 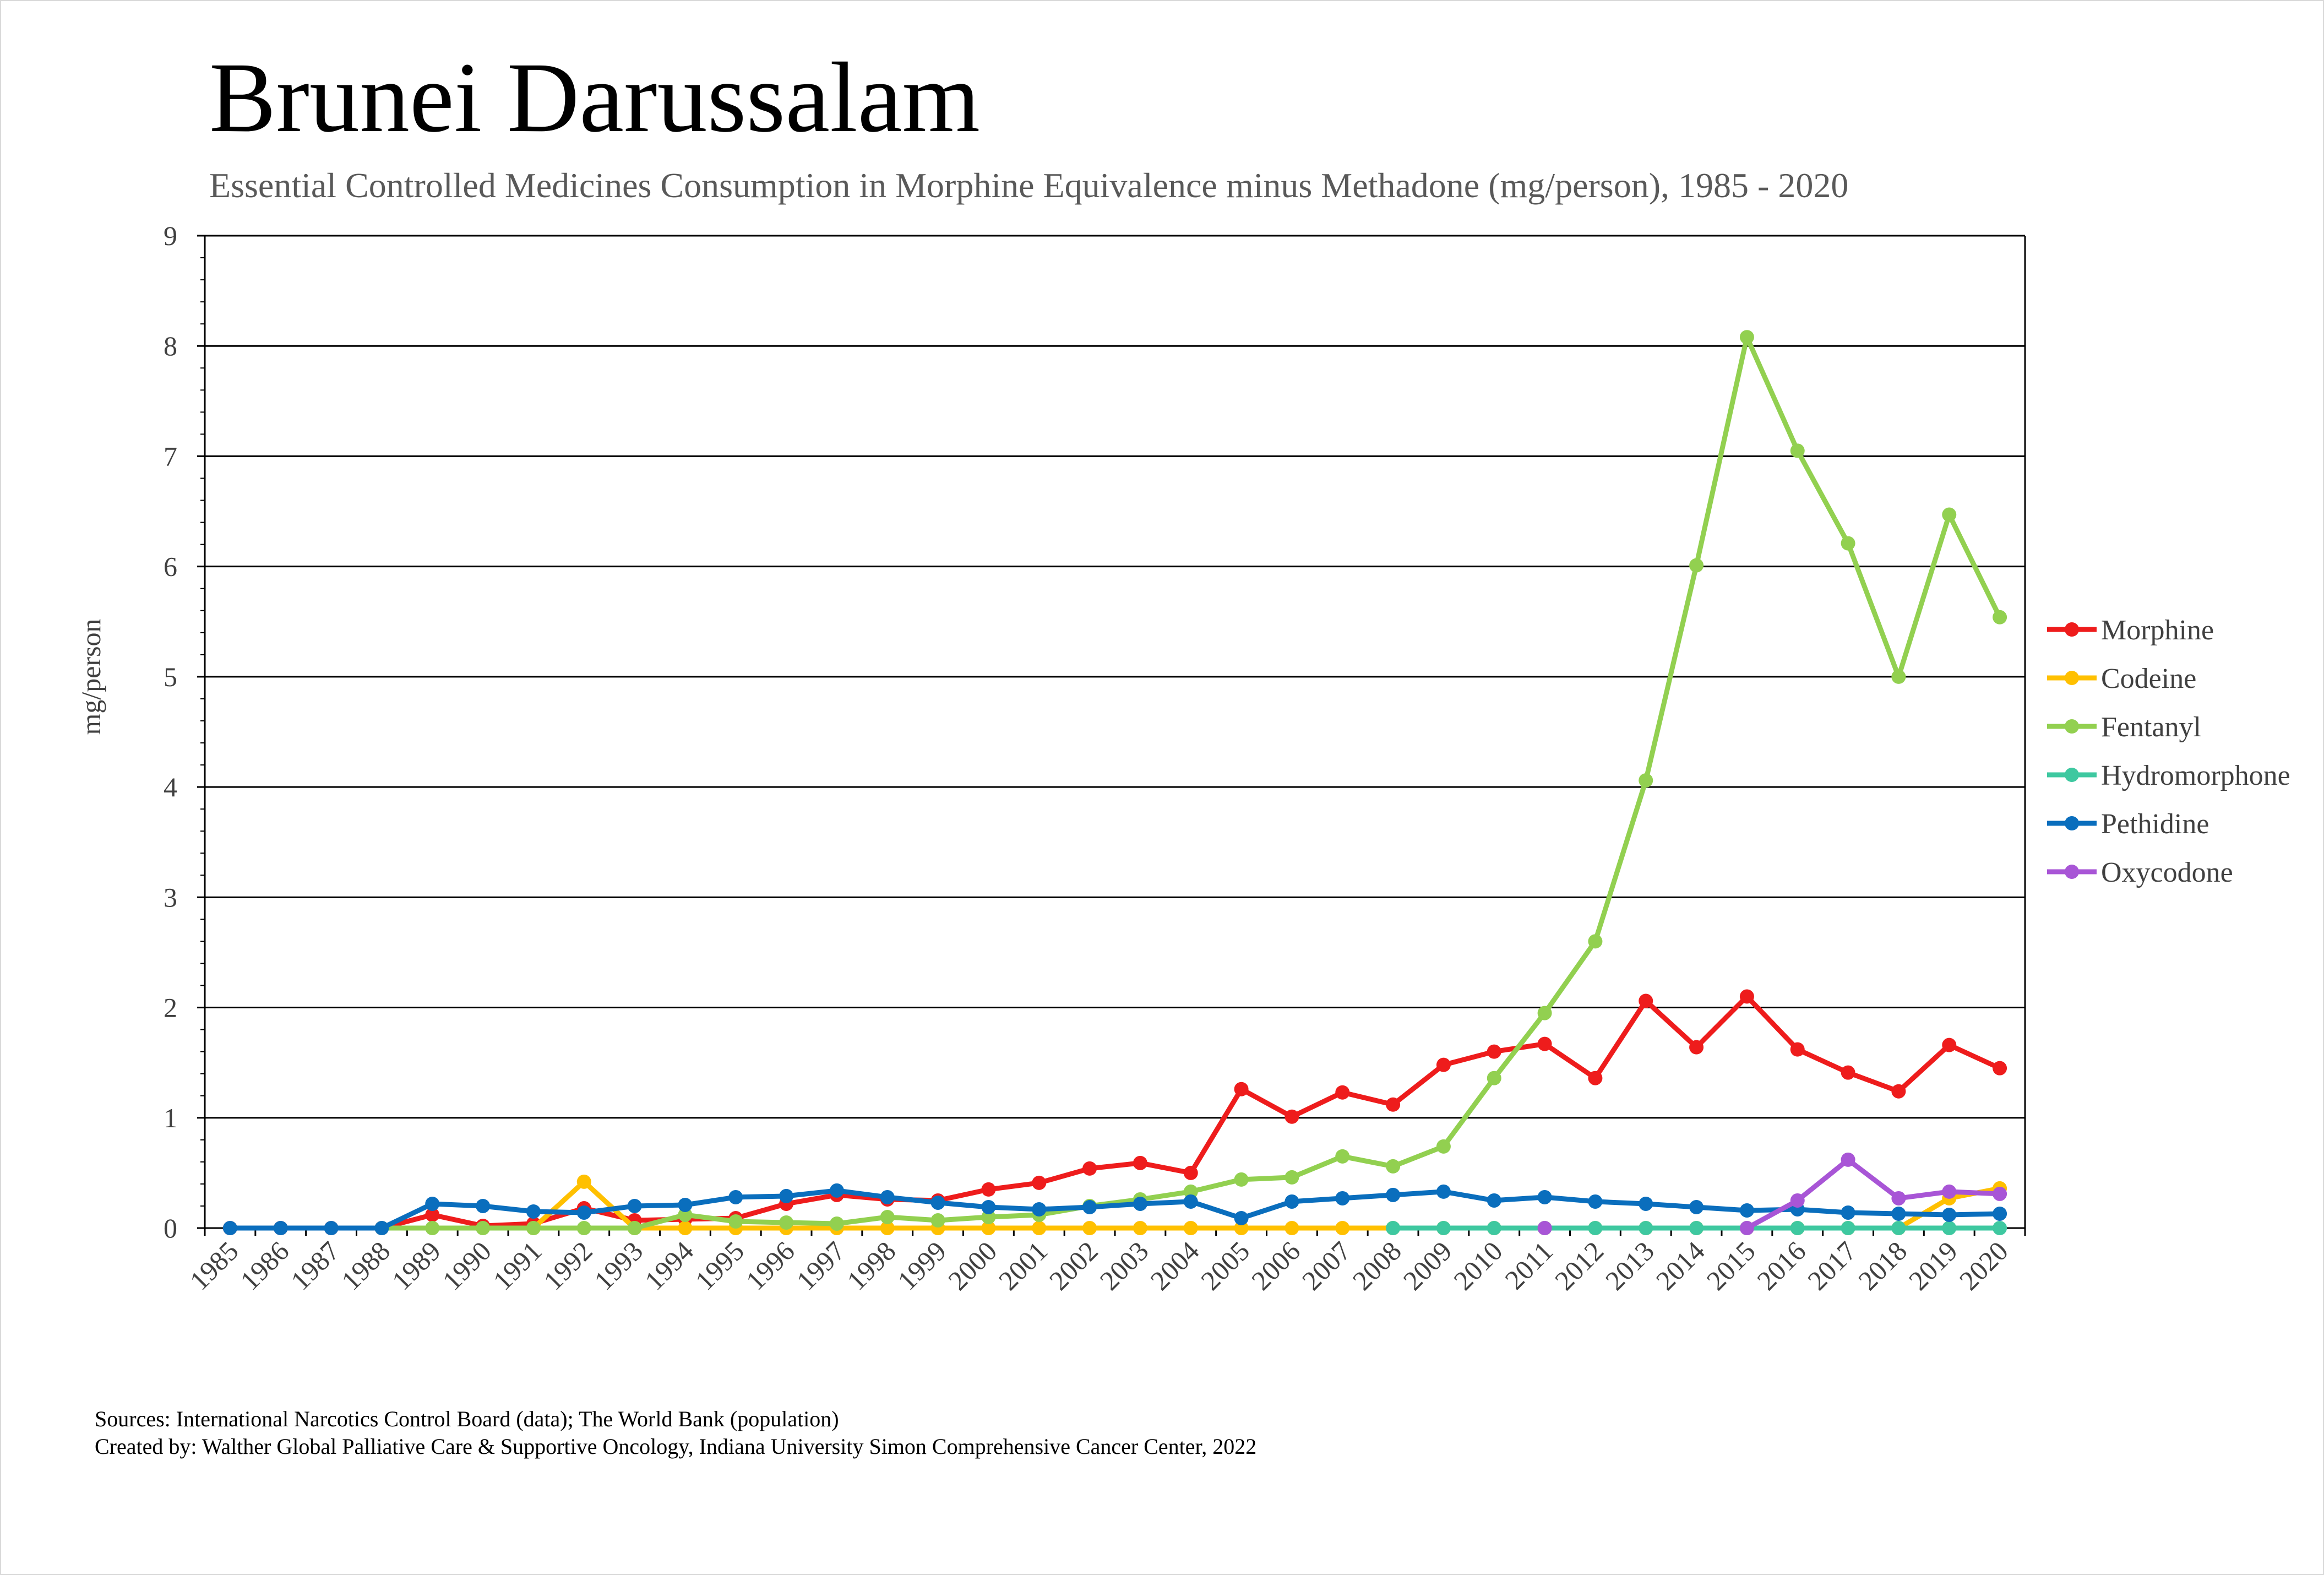 What do you see at coordinates (170, 1228) in the screenshot?
I see `y-tick-label: 0` at bounding box center [170, 1228].